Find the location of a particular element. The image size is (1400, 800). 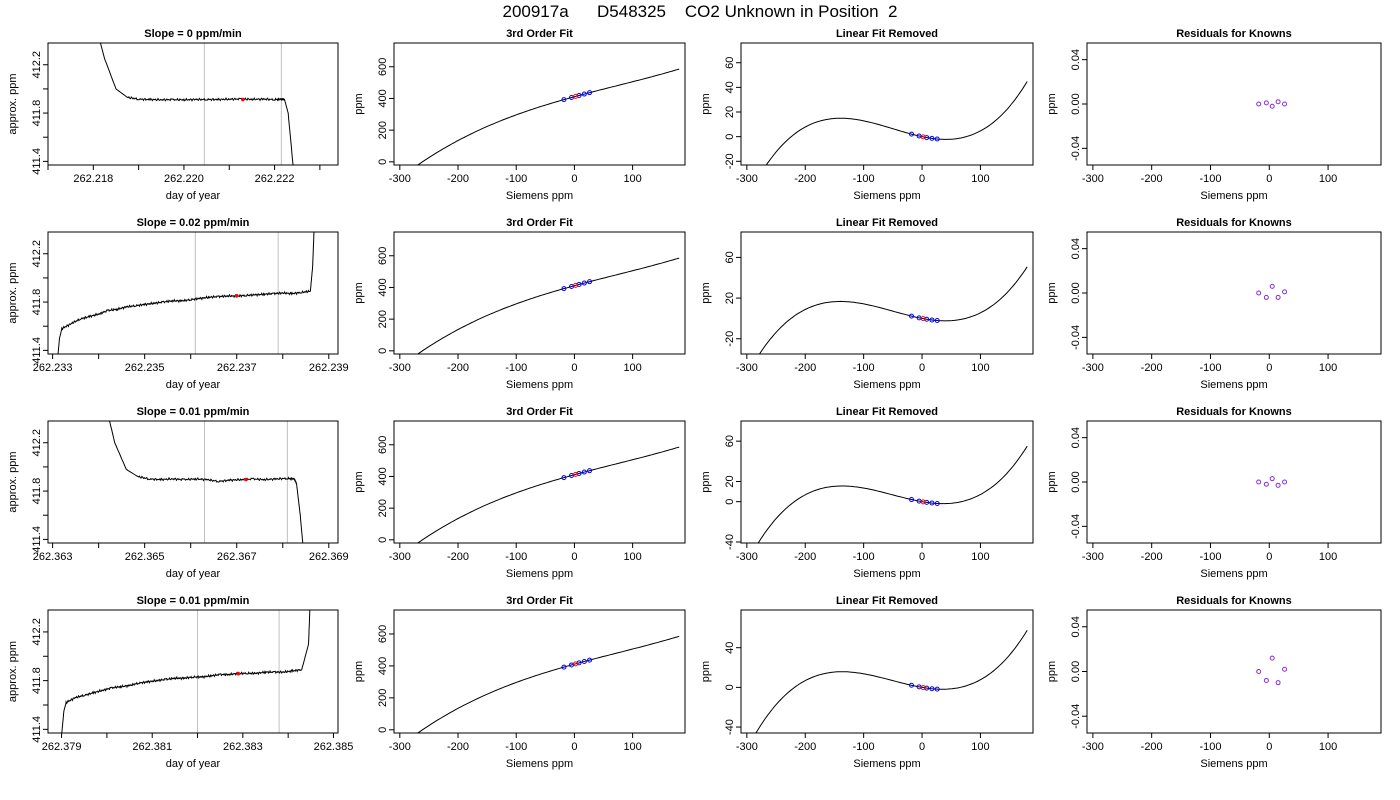

xtick-label-r4c2-2: -100 is located at coordinates (516, 747).